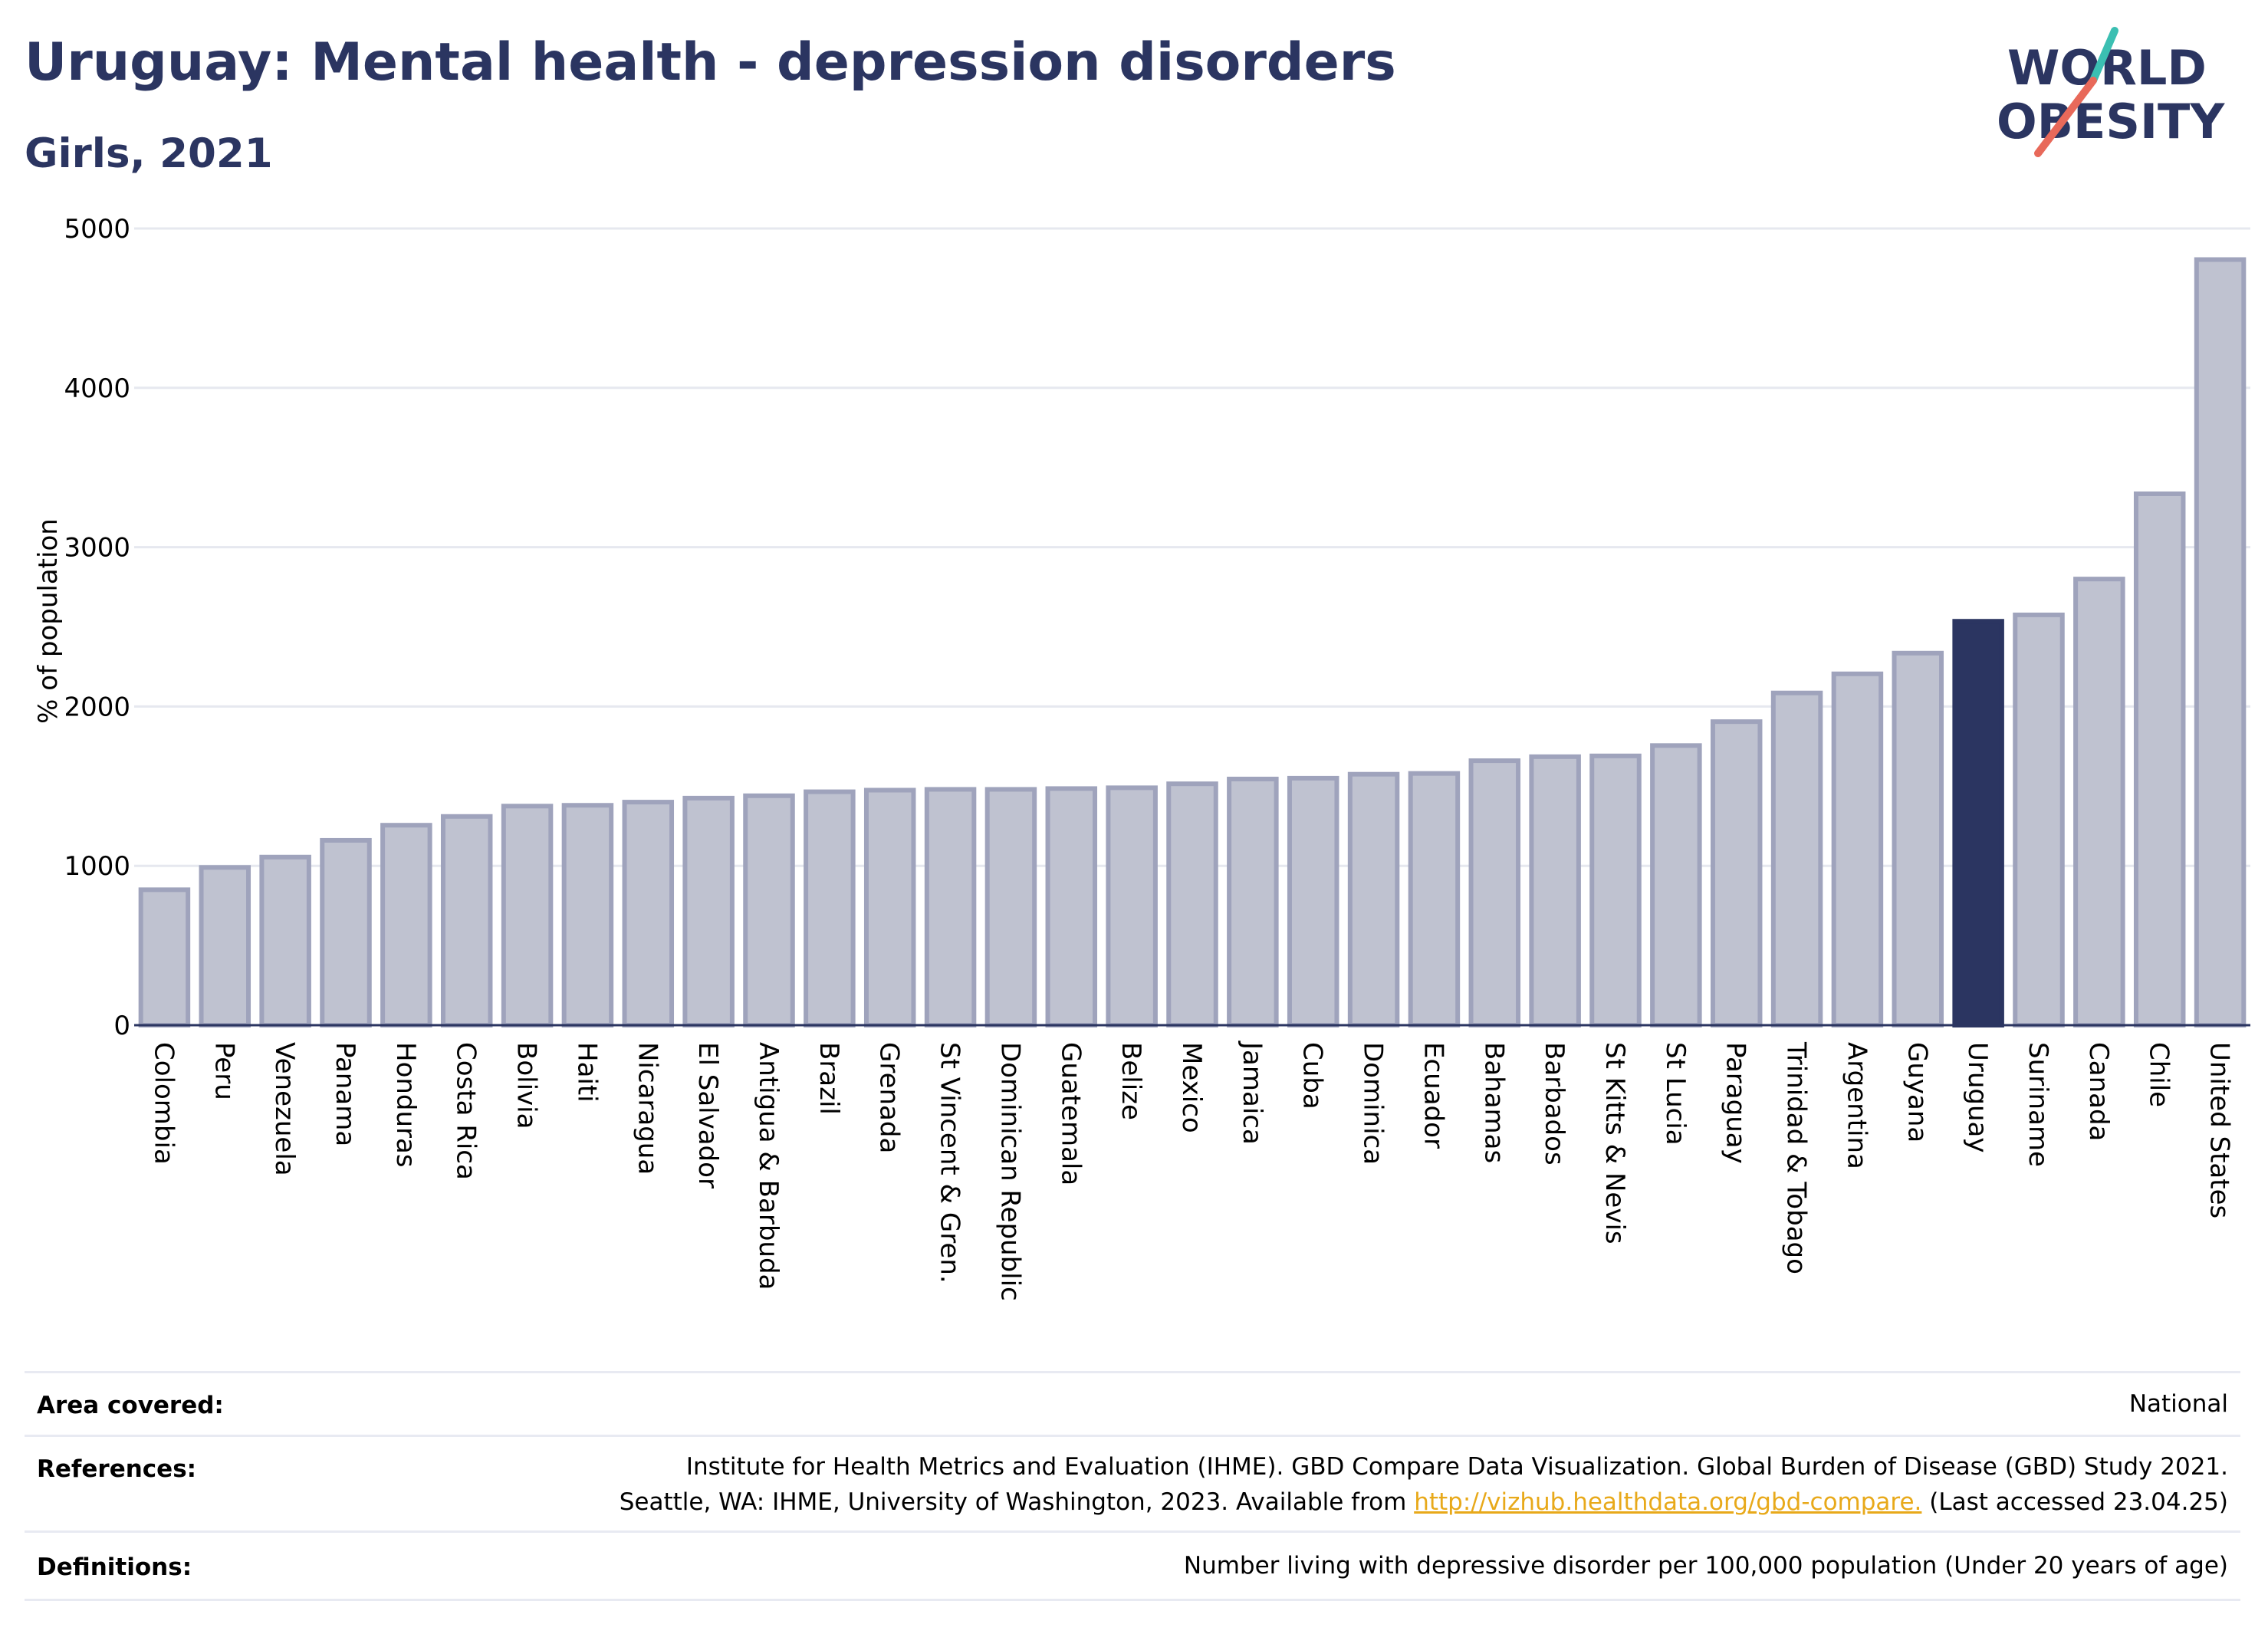 Image resolution: width=2268 pixels, height=1634 pixels. What do you see at coordinates (149, 154) in the screenshot?
I see `chart-subtitle: Girls, 2021` at bounding box center [149, 154].